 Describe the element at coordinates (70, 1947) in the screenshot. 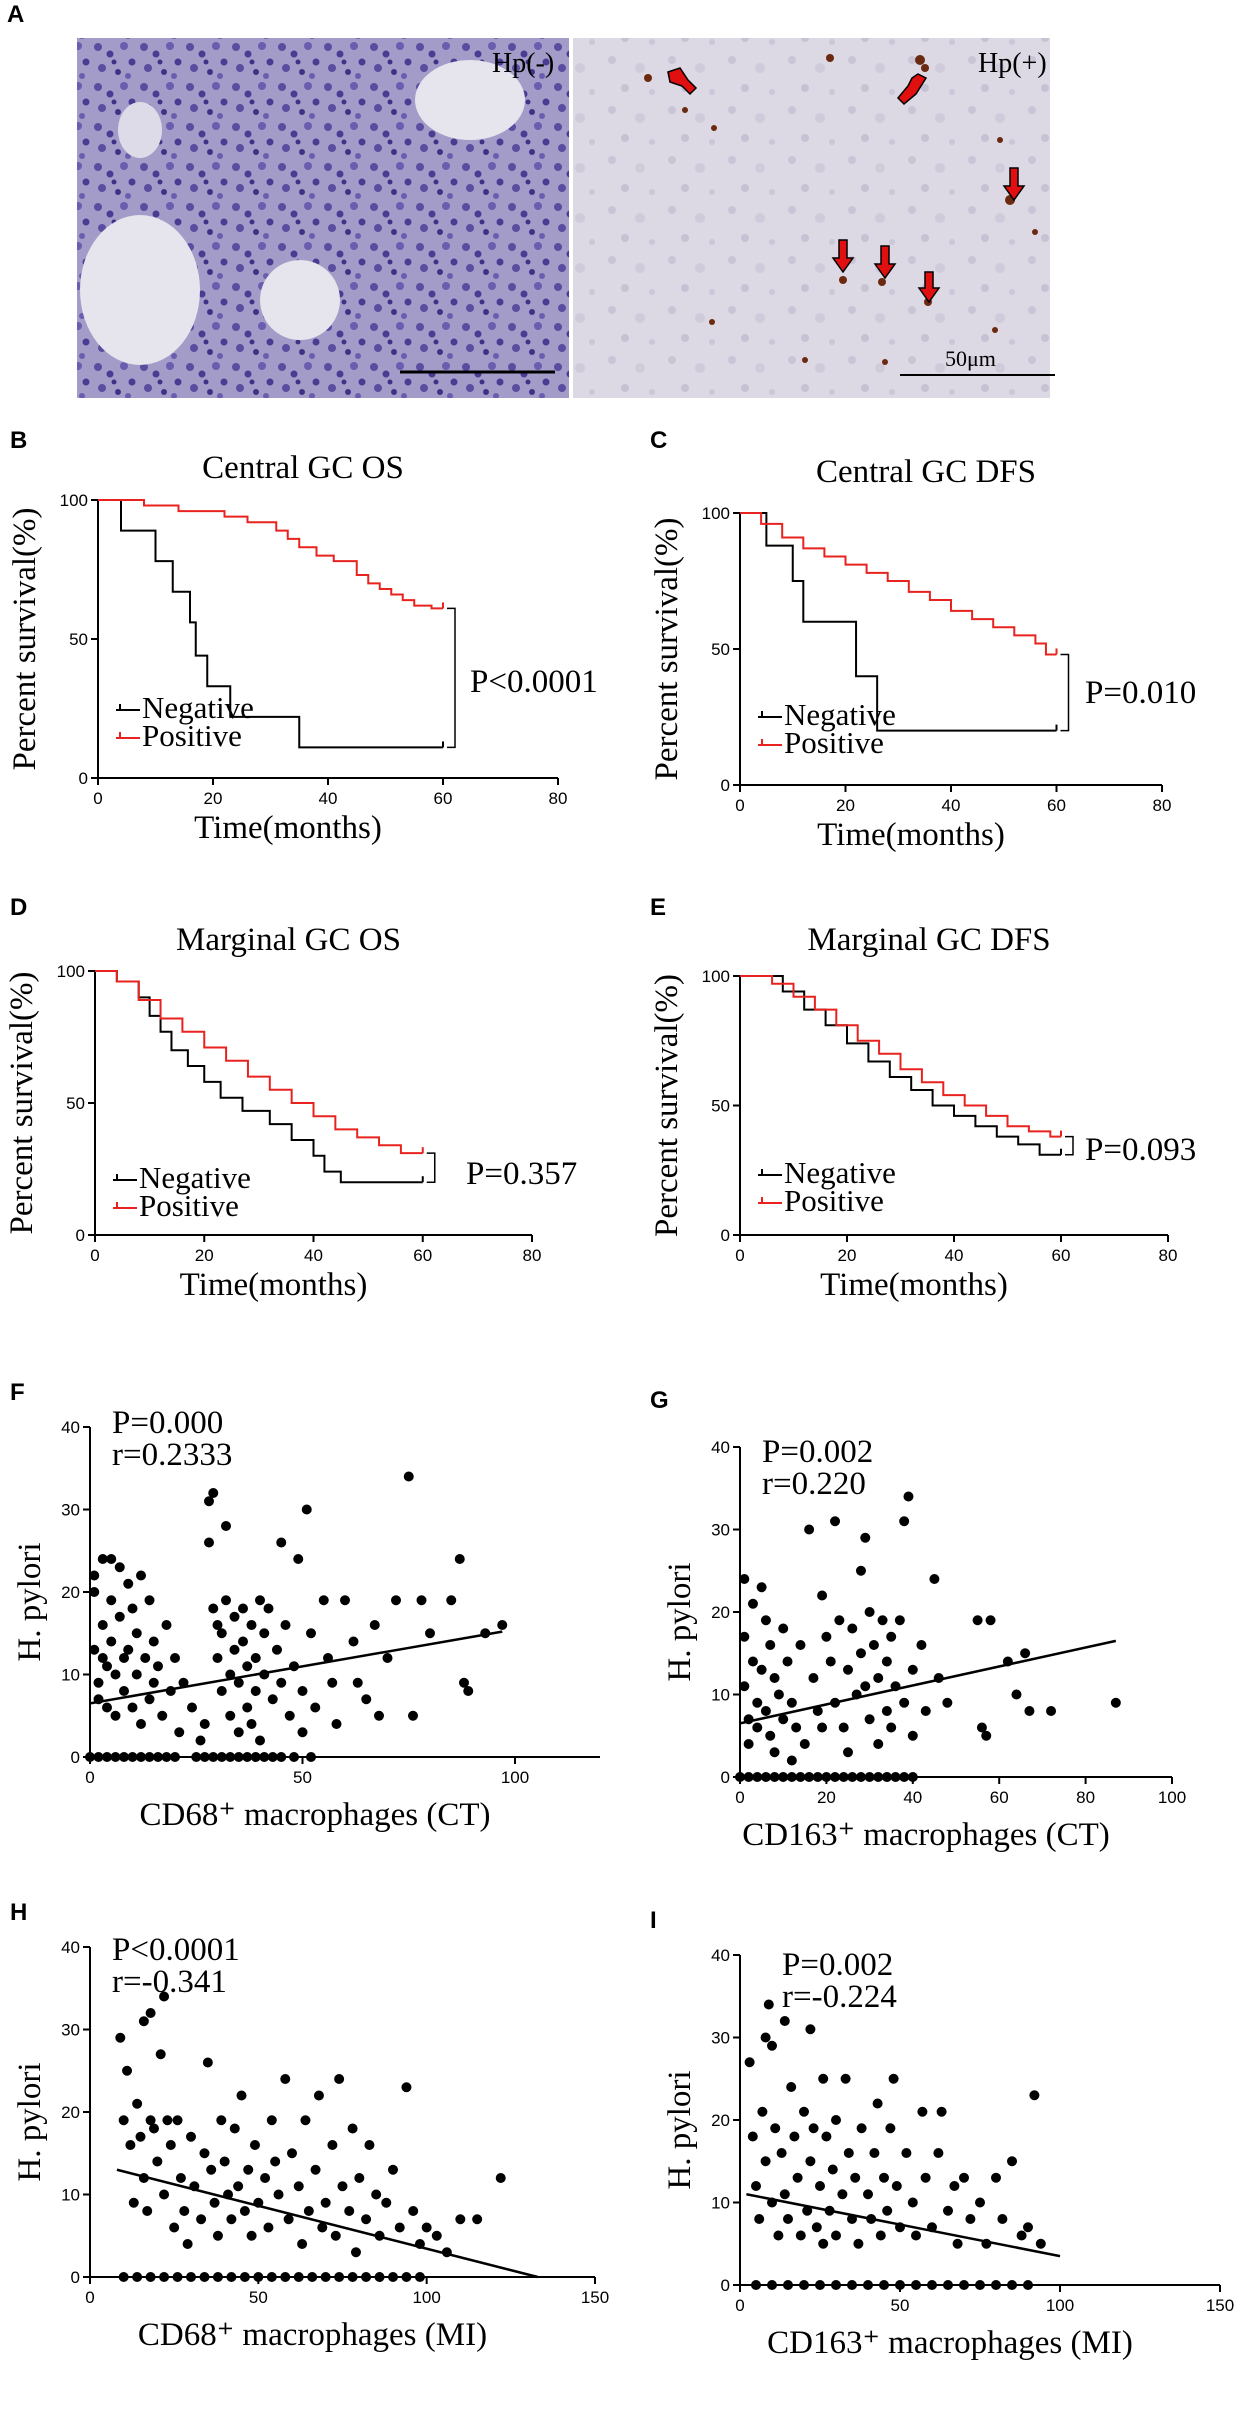

I see `y-tick-label: 40` at that location.